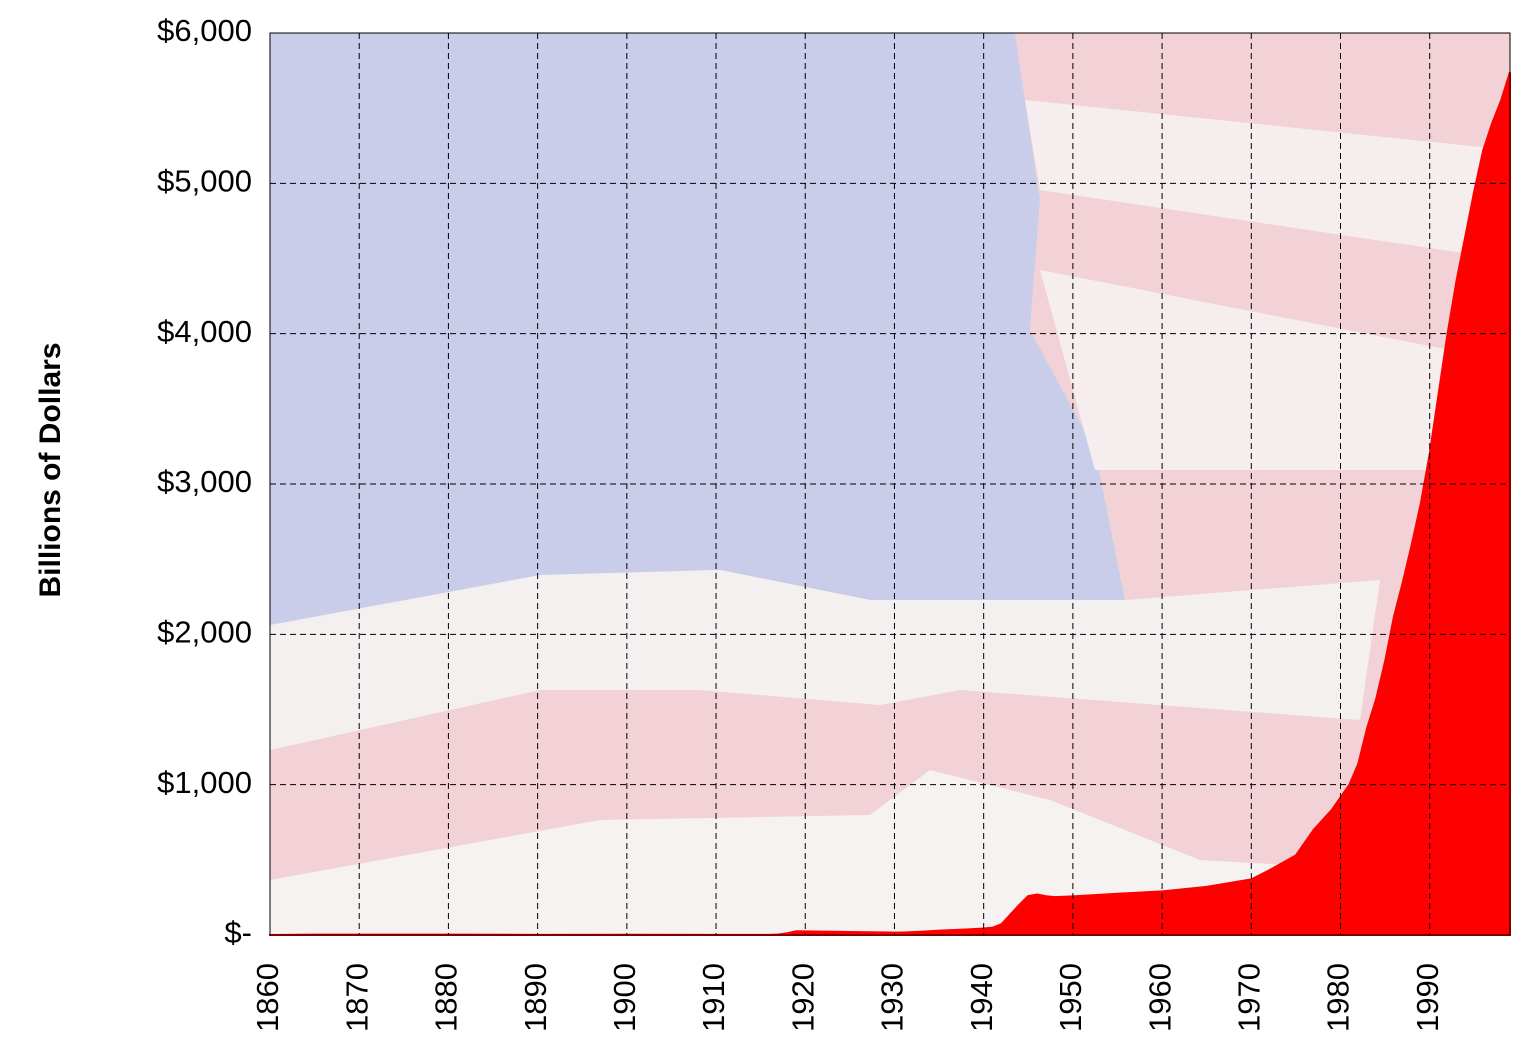 This screenshot has height=1055, width=1528. Describe the element at coordinates (624, 997) in the screenshot. I see `x-tick-label: 1900` at that location.